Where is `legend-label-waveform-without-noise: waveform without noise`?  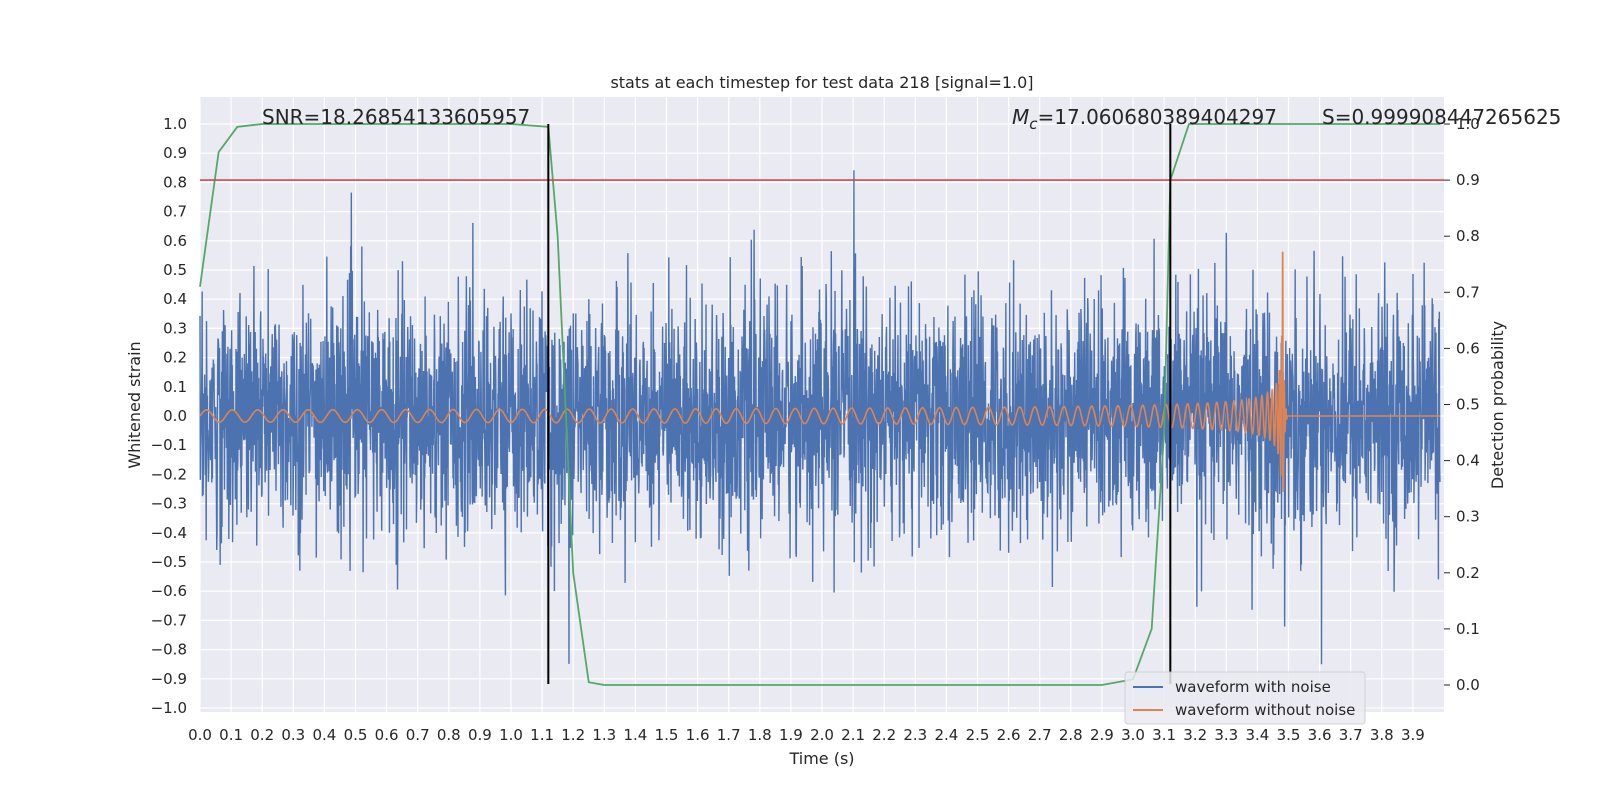 legend-label-waveform-without-noise: waveform without noise is located at coordinates (1265, 710).